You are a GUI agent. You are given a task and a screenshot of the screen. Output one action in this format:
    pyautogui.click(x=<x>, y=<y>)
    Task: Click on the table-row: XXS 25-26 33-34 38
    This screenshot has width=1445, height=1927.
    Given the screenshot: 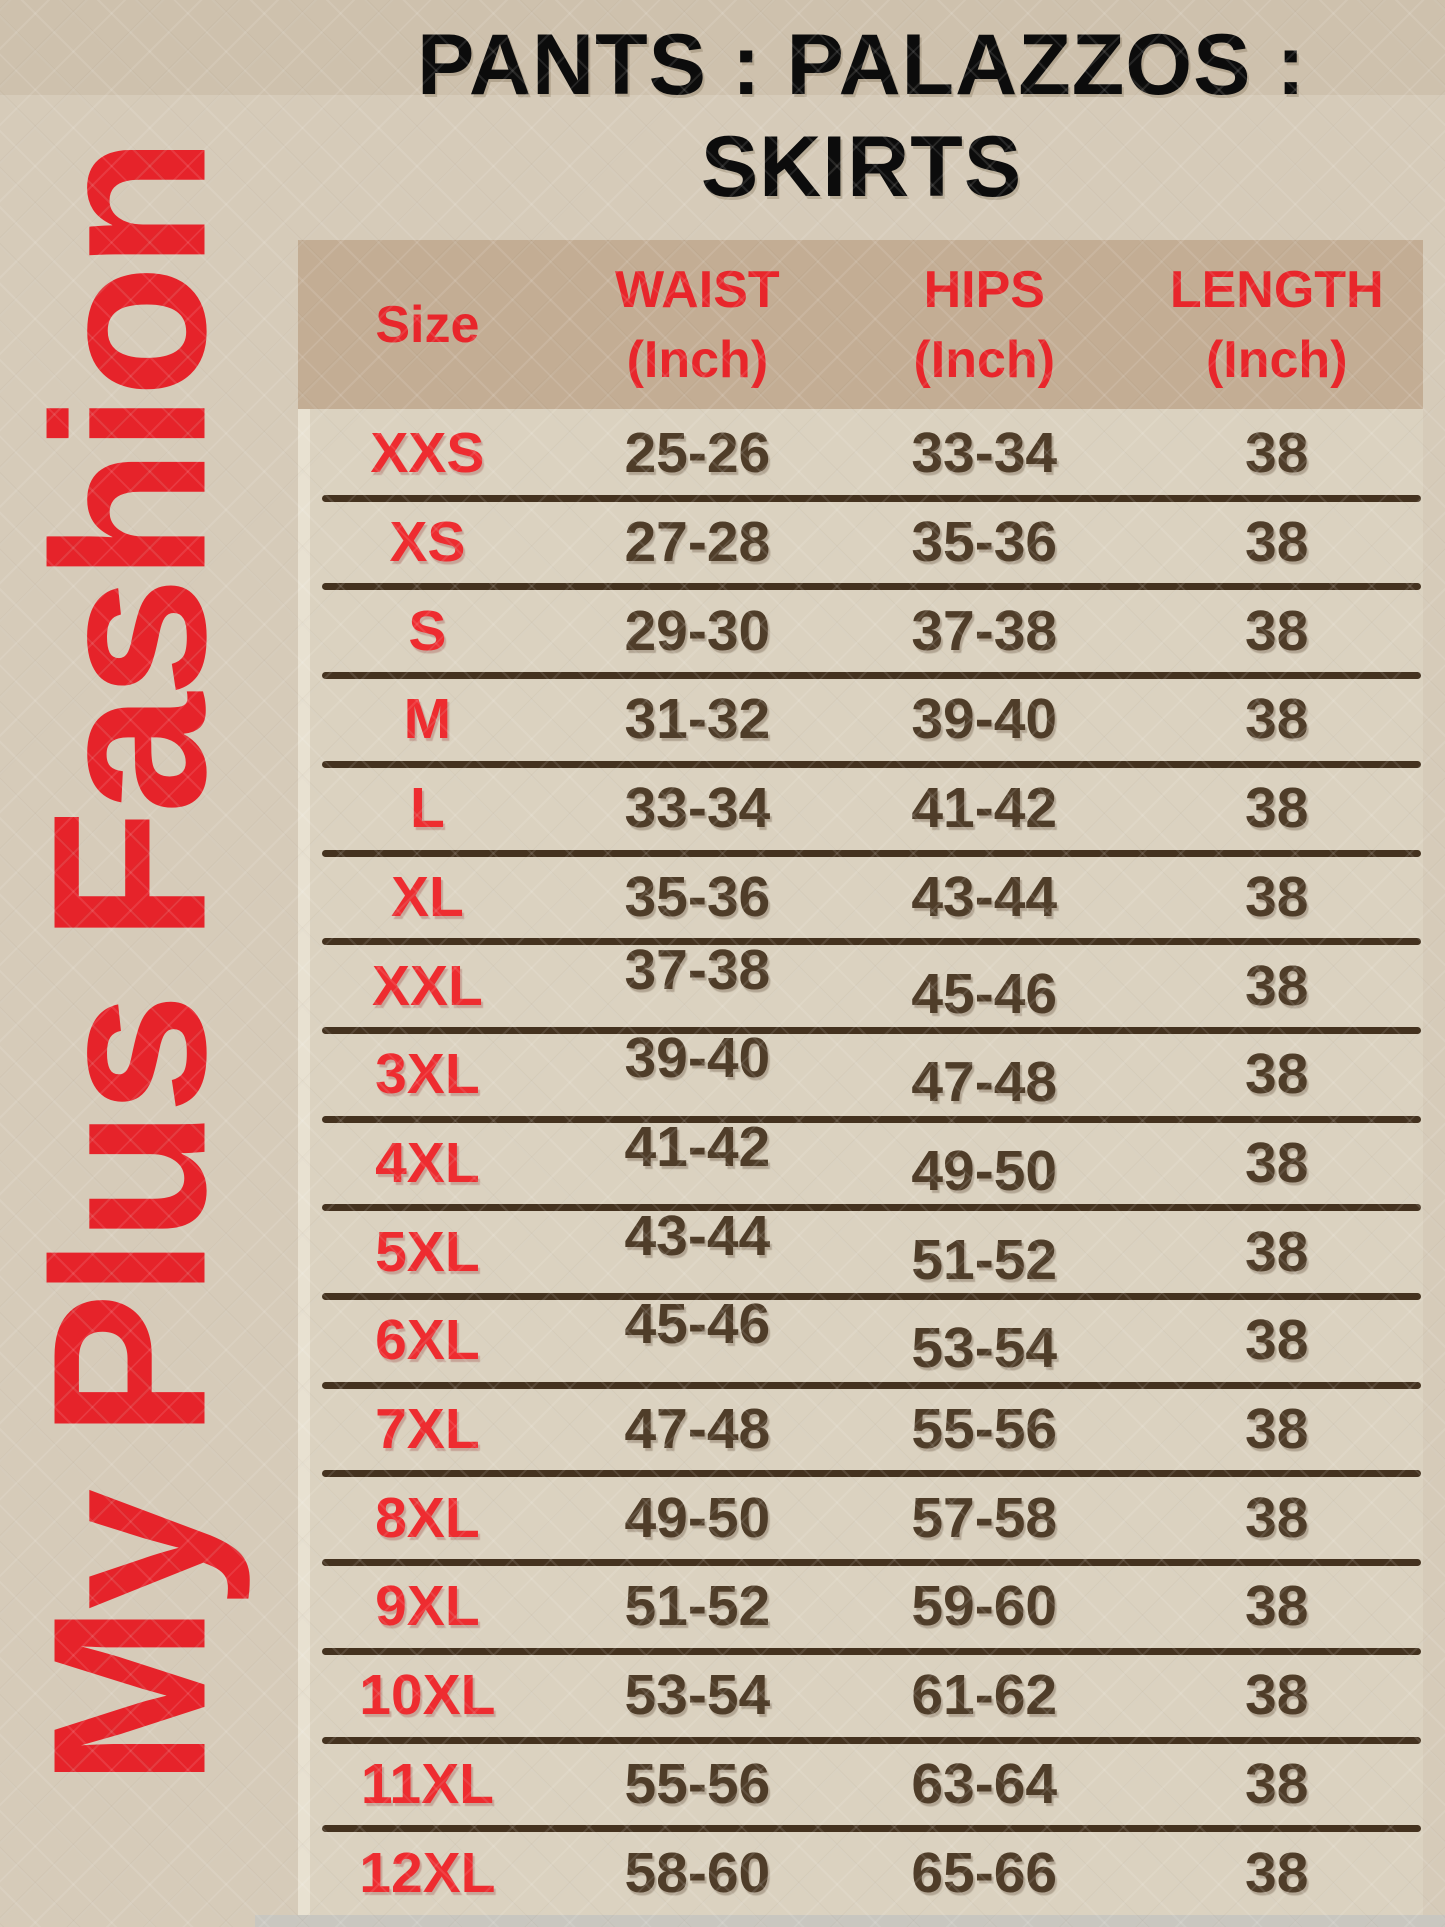 What is the action you would take?
    pyautogui.click(x=860, y=455)
    